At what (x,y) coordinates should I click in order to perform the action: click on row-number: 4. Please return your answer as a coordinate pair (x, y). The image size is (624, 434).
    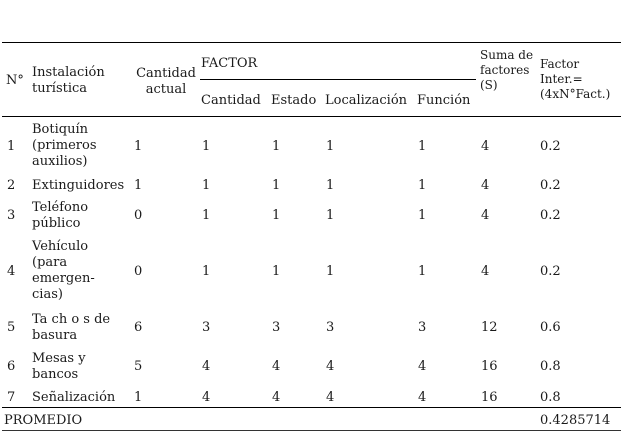
    Looking at the image, I should click on (11, 271).